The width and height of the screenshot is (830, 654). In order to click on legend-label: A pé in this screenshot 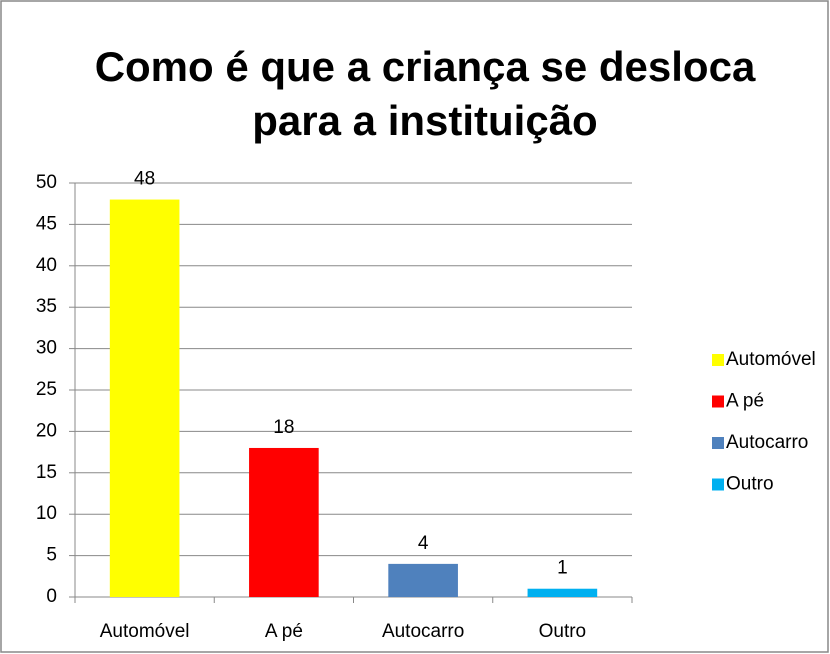, I will do `click(745, 401)`.